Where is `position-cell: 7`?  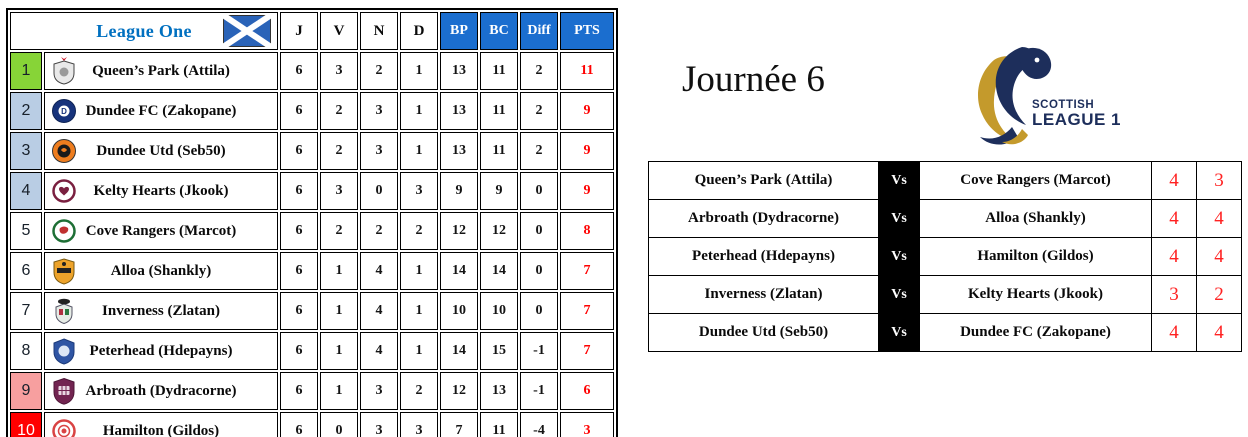
position-cell: 7 is located at coordinates (26, 311).